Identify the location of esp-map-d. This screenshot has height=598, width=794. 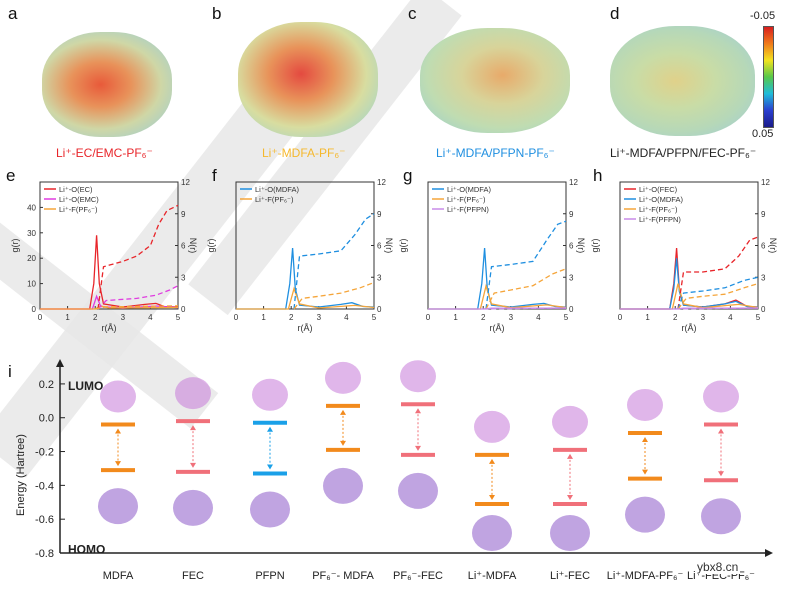
(682, 81).